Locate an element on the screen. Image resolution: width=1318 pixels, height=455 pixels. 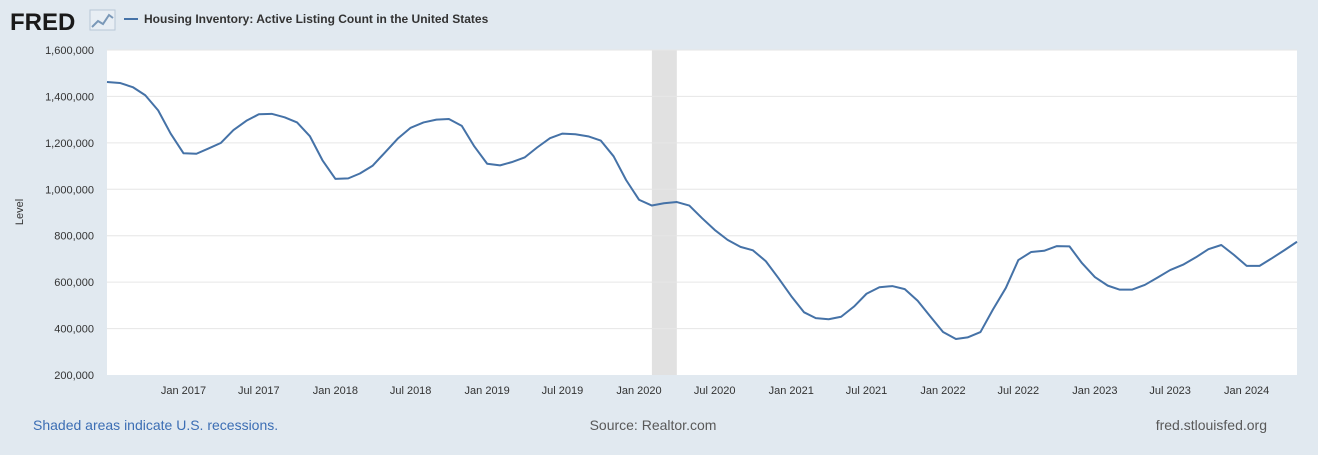
x-tick-label: Jul 2021 is located at coordinates (867, 391).